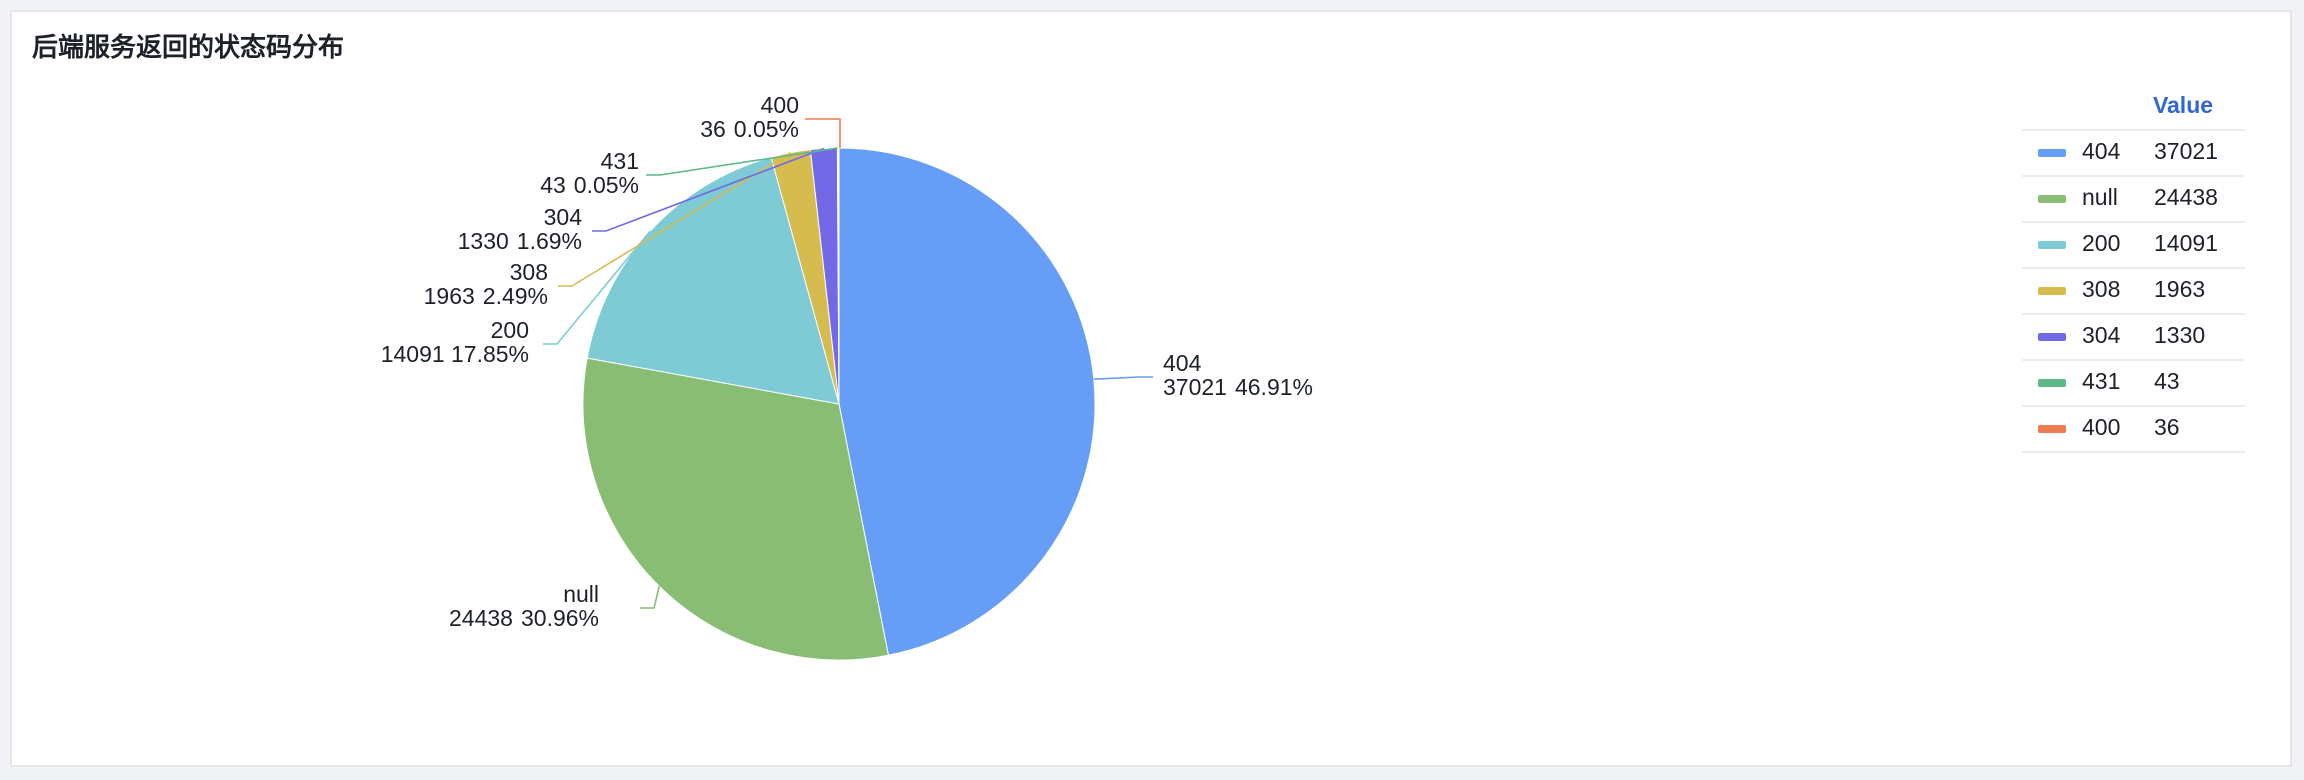 Image resolution: width=2304 pixels, height=780 pixels. Describe the element at coordinates (490, 354) in the screenshot. I see `data-label-percent: 17.85%` at that location.